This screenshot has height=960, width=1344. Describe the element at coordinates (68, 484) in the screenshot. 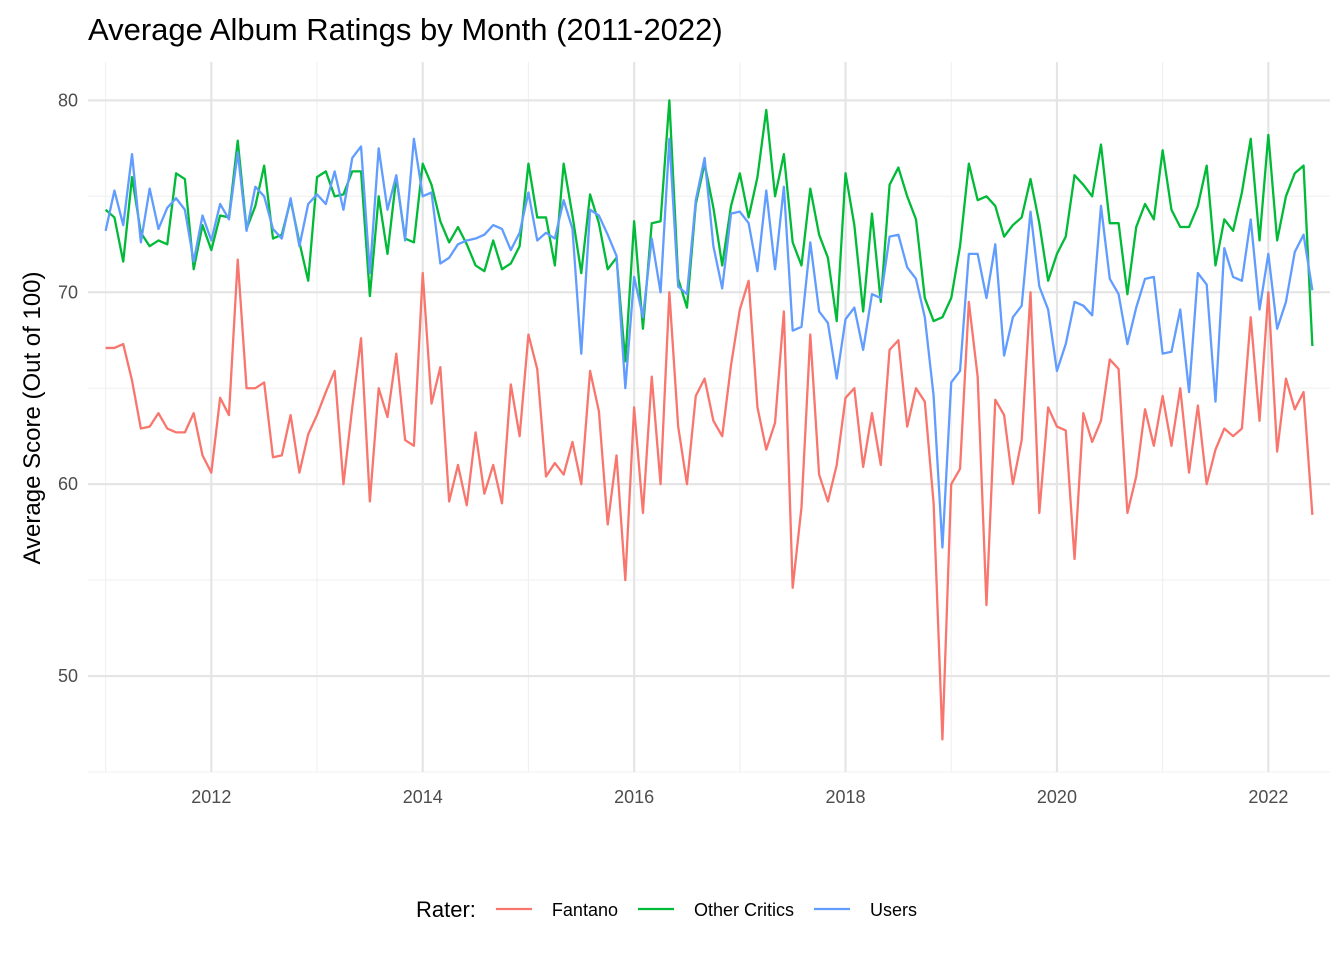

I see `y-tick-label: 60` at that location.